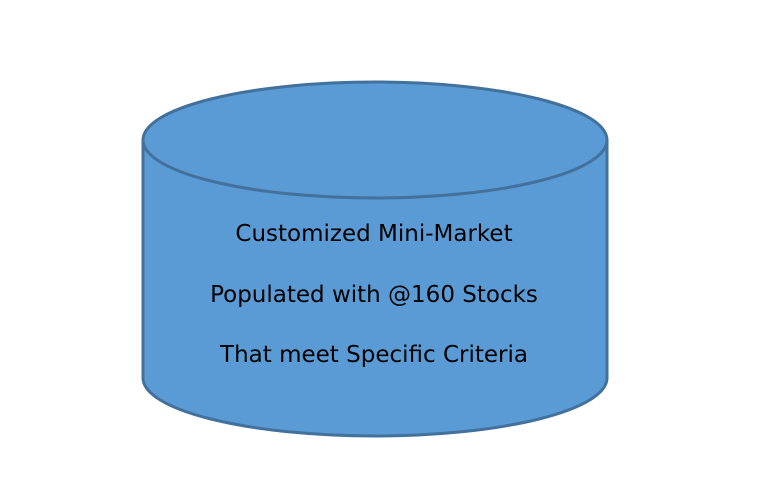 The width and height of the screenshot is (768, 504). I want to click on cylinder-label-line-1: Customized Mini-Market, so click(373, 234).